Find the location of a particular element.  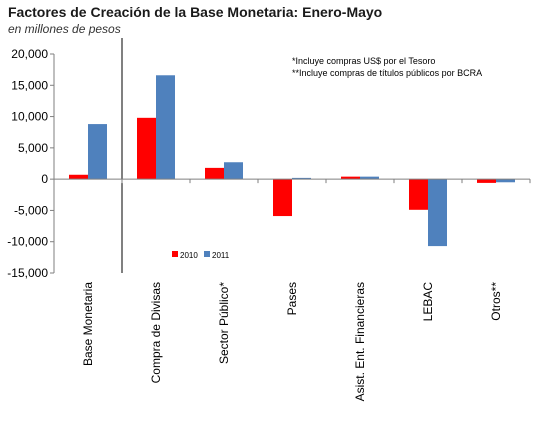

y-tick-label: -10,000 is located at coordinates (27, 242).